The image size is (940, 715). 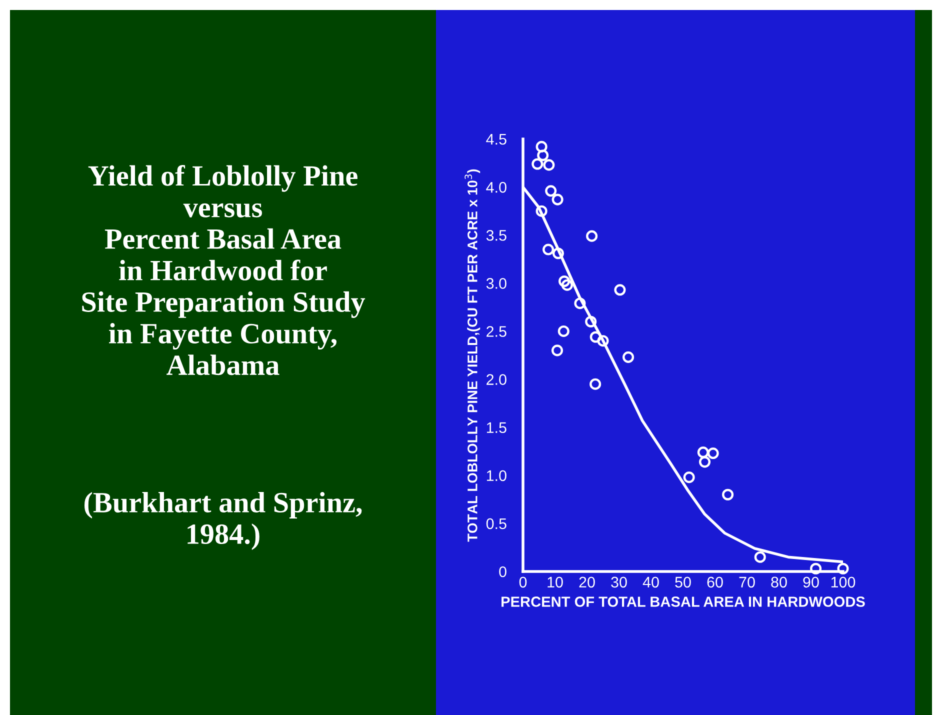 I want to click on x-tick-label: 10, so click(x=555, y=582).